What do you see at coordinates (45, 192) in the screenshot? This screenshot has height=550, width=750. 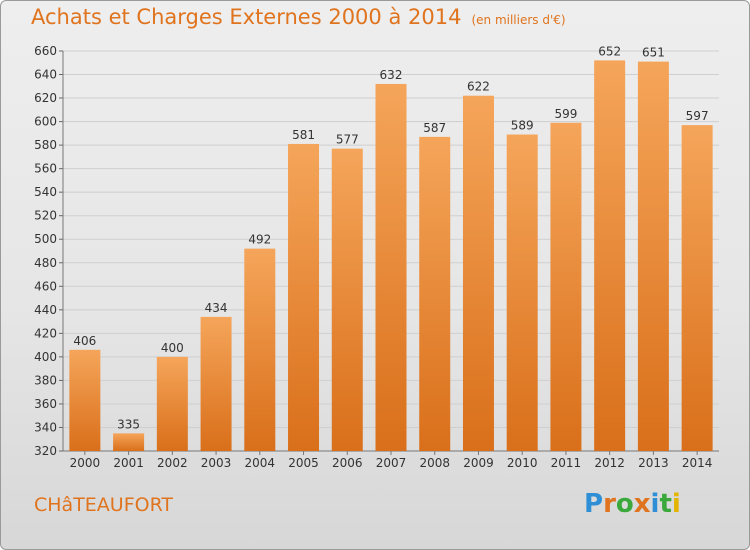 I see `y-tick-label: 540` at bounding box center [45, 192].